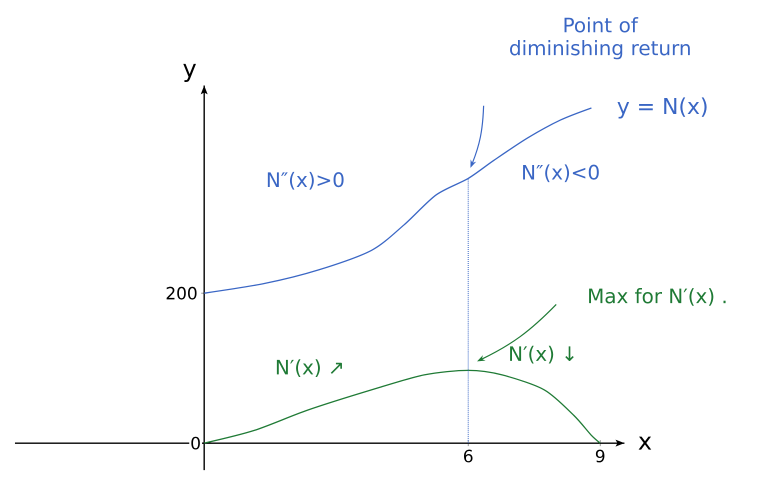 The height and width of the screenshot is (504, 778). What do you see at coordinates (468, 456) in the screenshot?
I see `x-tick-label: 6` at bounding box center [468, 456].